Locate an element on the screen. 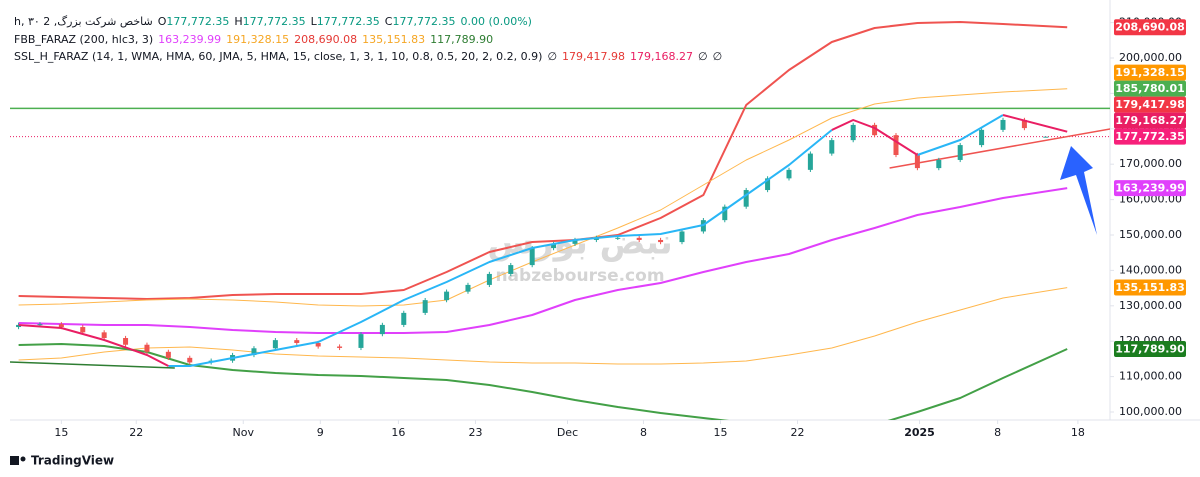 This screenshot has height=477, width=1200. x-tick-label: 9 is located at coordinates (320, 432).